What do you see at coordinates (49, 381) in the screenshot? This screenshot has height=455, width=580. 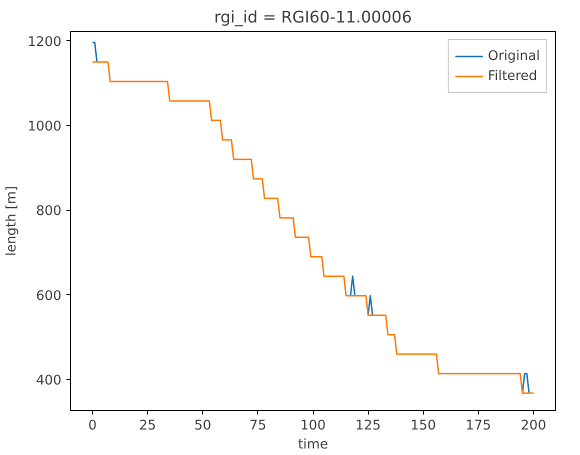 I see `y-tick-label: 400` at bounding box center [49, 381].